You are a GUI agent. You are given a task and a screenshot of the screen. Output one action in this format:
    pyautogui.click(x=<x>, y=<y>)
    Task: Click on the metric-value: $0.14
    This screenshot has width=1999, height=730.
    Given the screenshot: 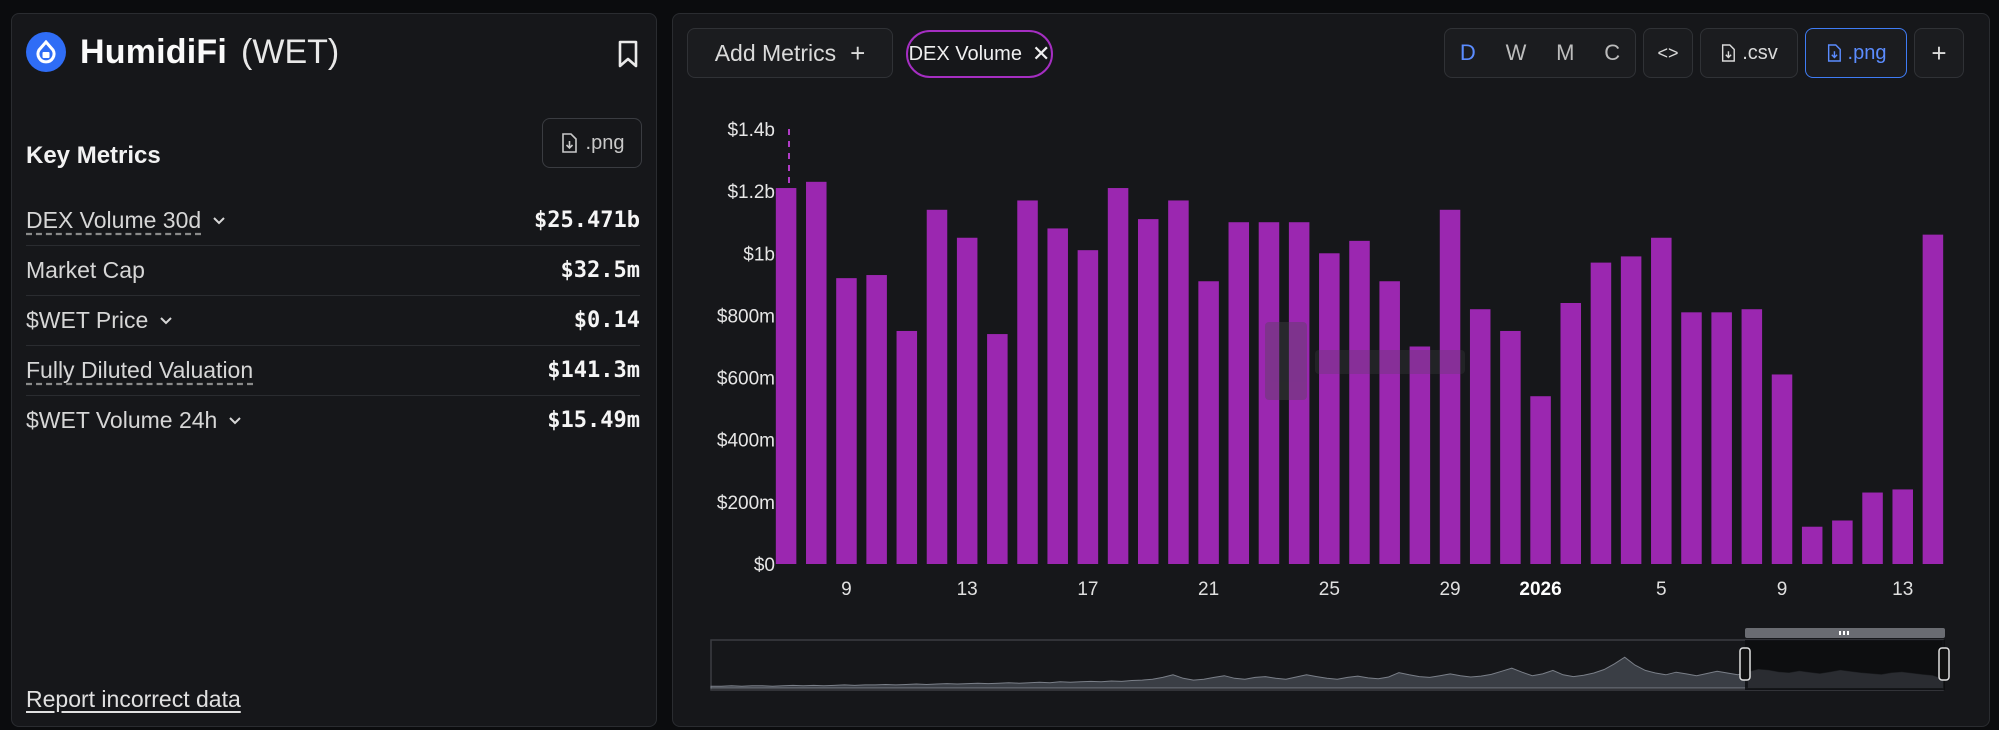 What is the action you would take?
    pyautogui.click(x=606, y=320)
    